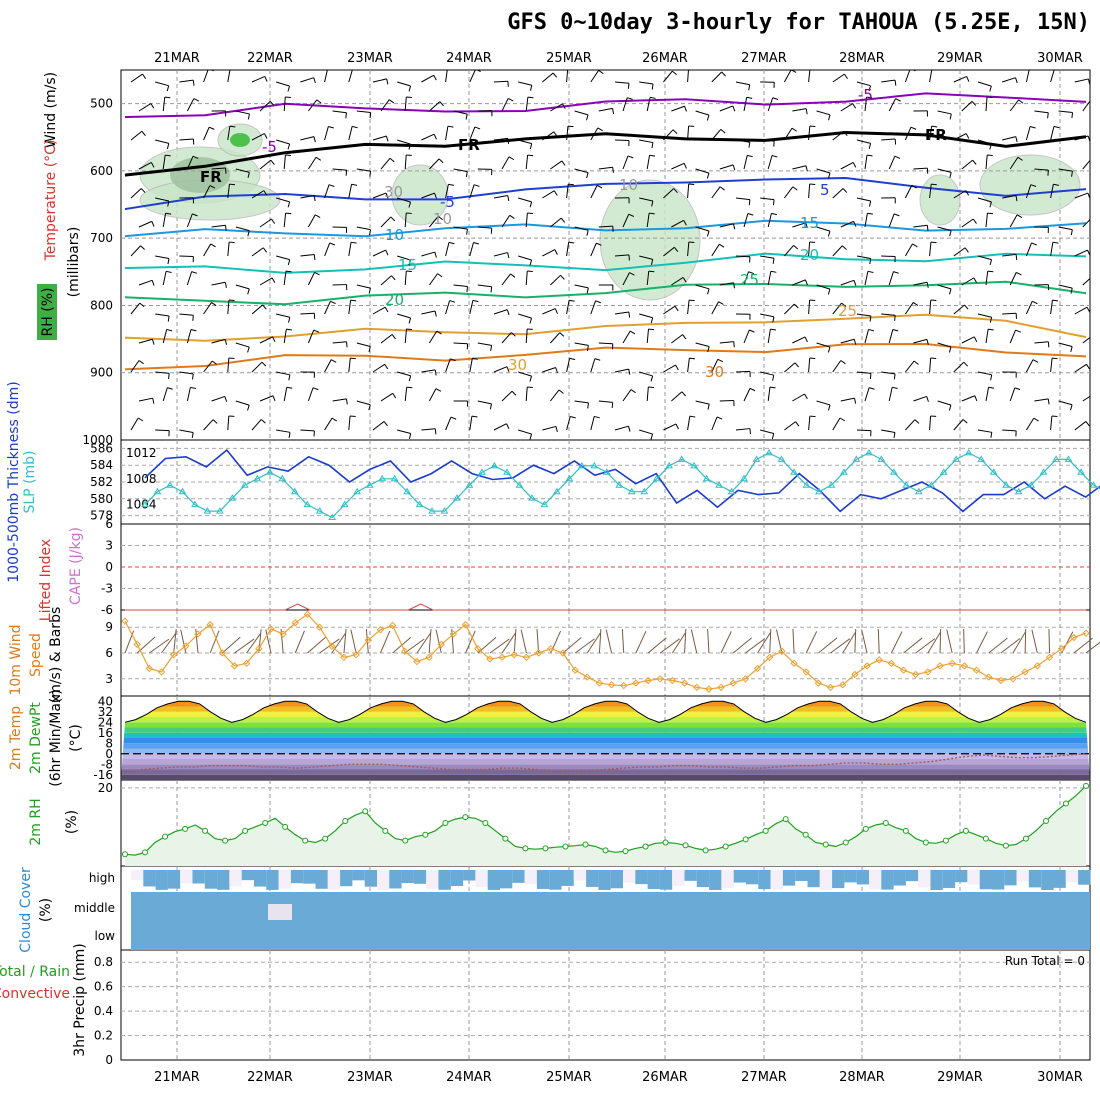 This screenshot has height=1100, width=1100. I want to click on ylabel-minmax: (6hr Min/Max), so click(56, 737).